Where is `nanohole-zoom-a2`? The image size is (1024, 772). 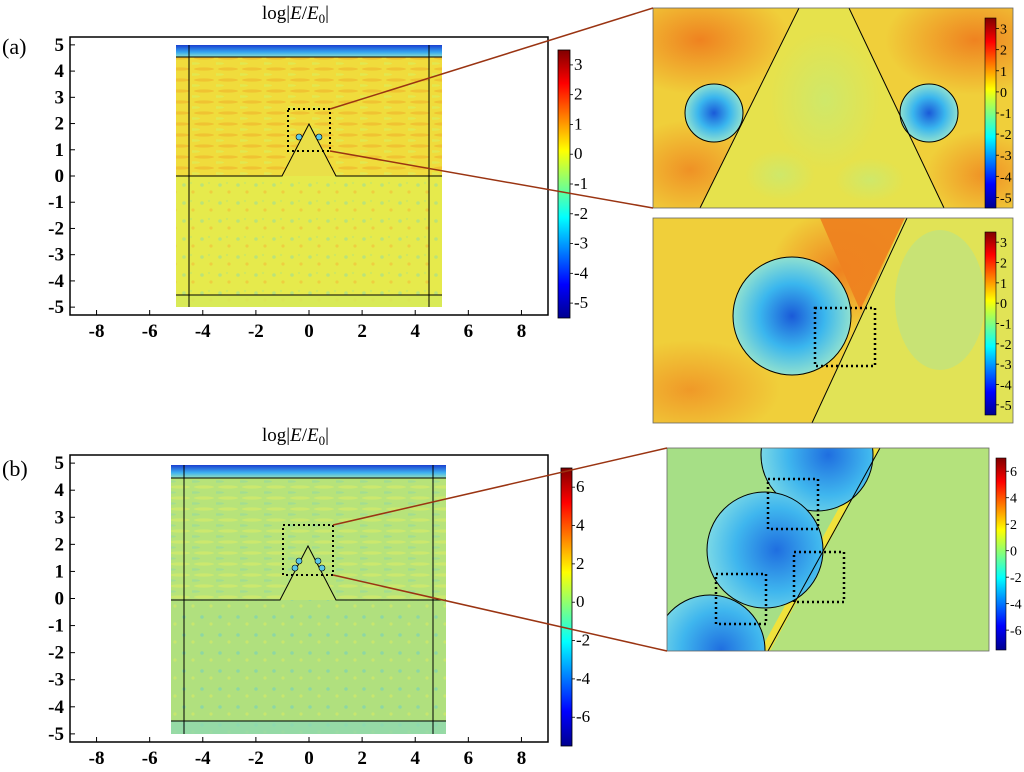
nanohole-zoom-a2 is located at coordinates (792, 316).